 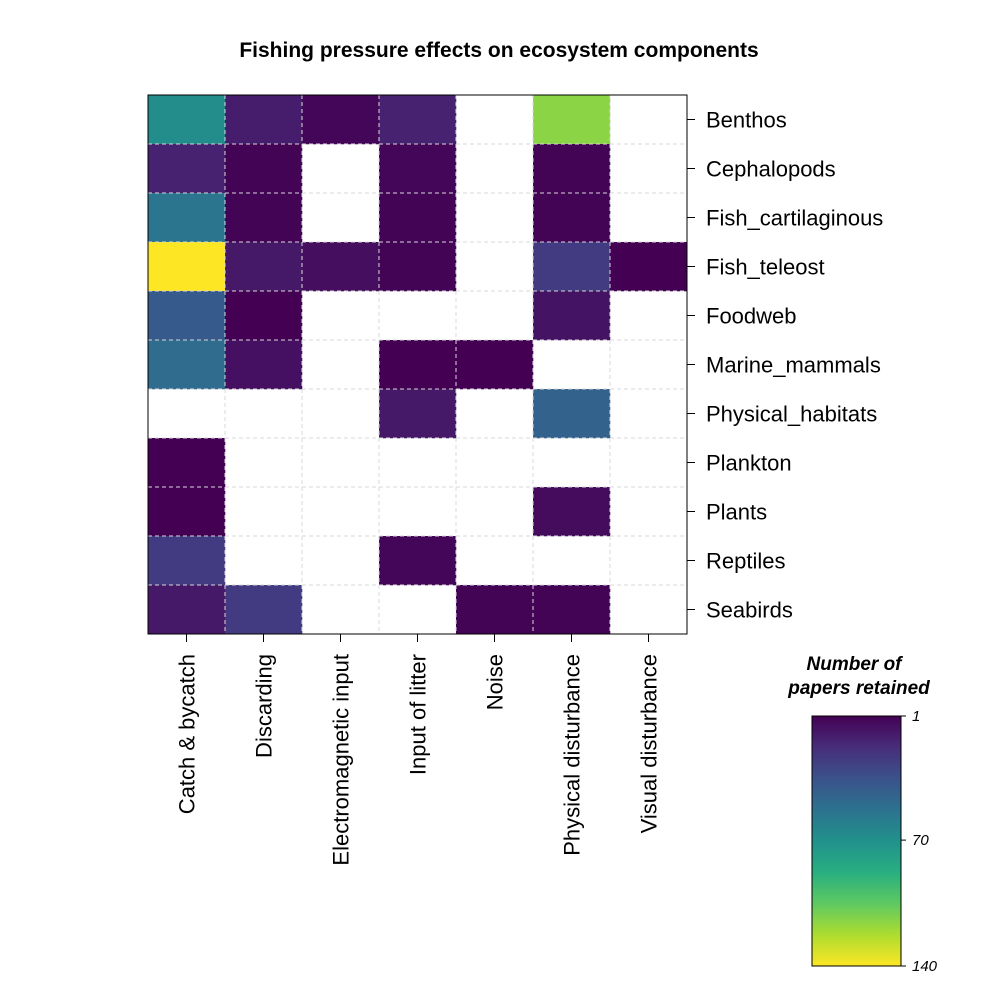 I want to click on y-tick-label: Reptiles, so click(x=745, y=561).